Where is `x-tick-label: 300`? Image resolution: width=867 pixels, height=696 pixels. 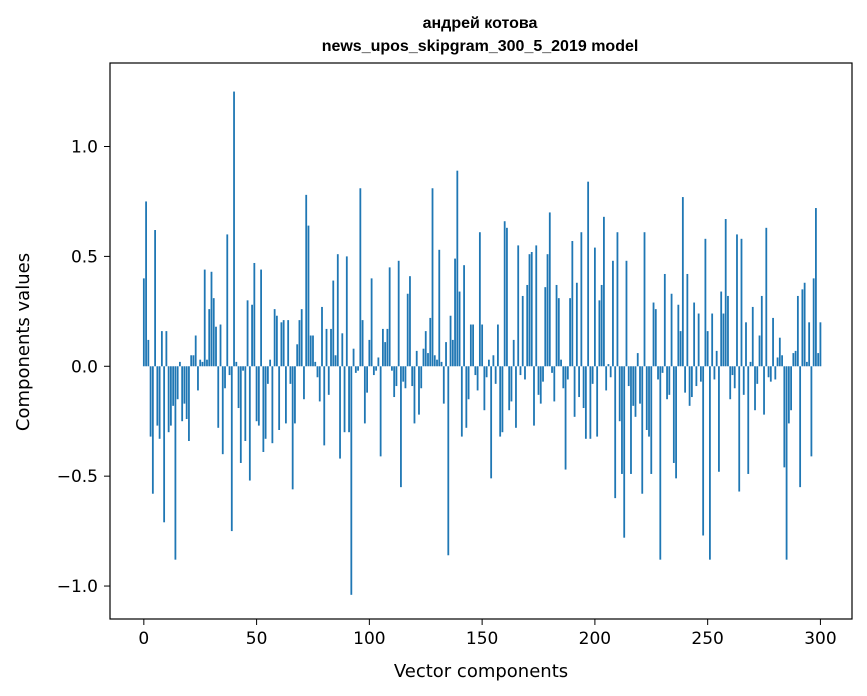 x-tick-label: 300 is located at coordinates (820, 639).